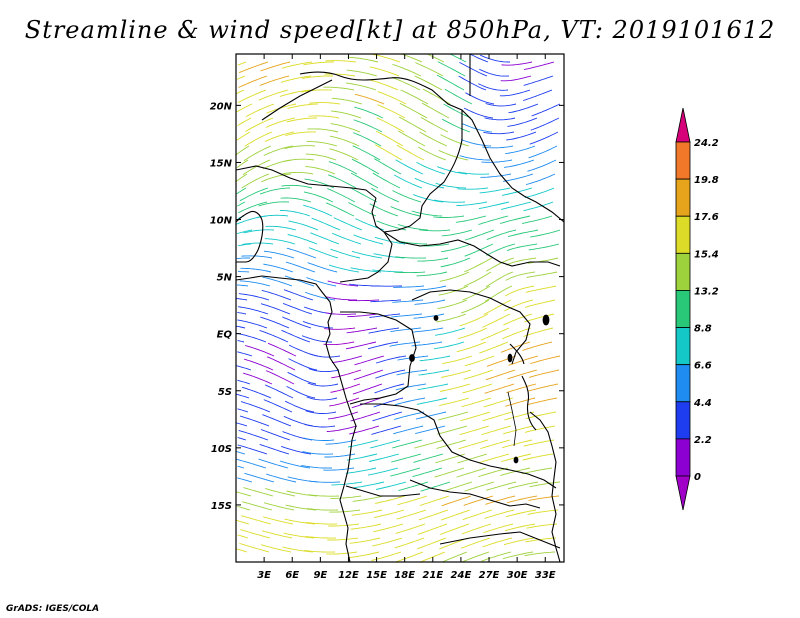 This screenshot has height=618, width=800. What do you see at coordinates (697, 309) in the screenshot?
I see `wind-speed-colorbar: 24.2 19.8 17.6 15.4 13.2 8.8 6.6 4.4 2.2 0` at bounding box center [697, 309].